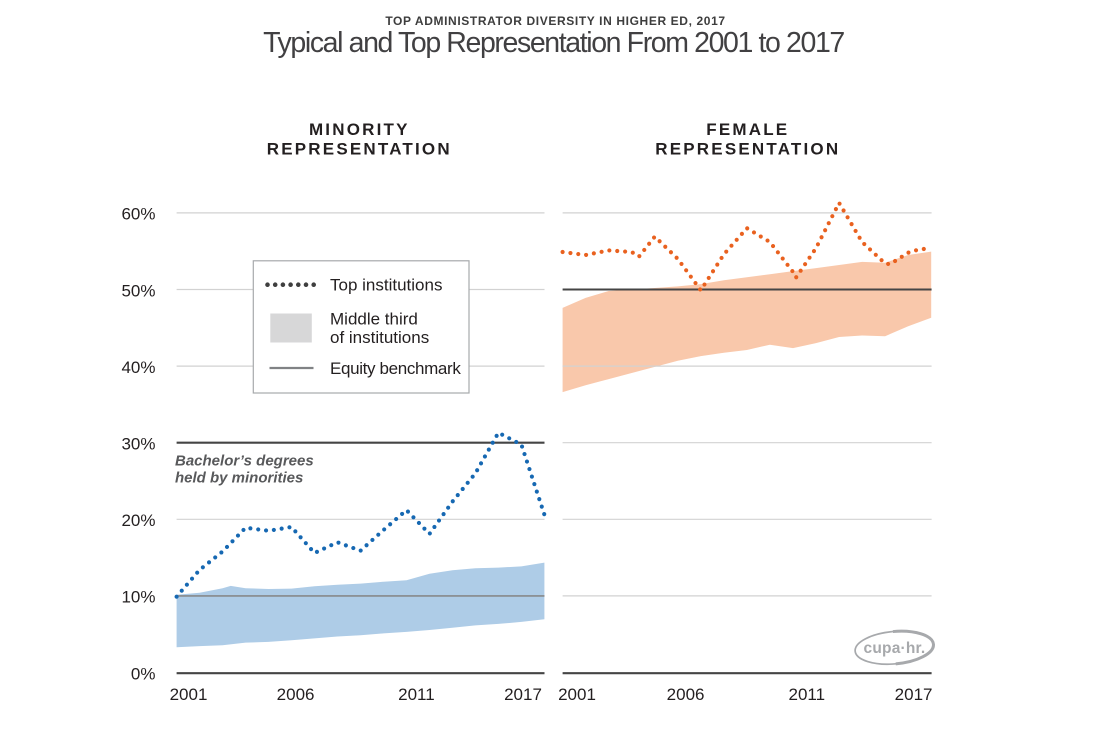 The image size is (1109, 756). I want to click on svg-text: Middle third, so click(374, 319).